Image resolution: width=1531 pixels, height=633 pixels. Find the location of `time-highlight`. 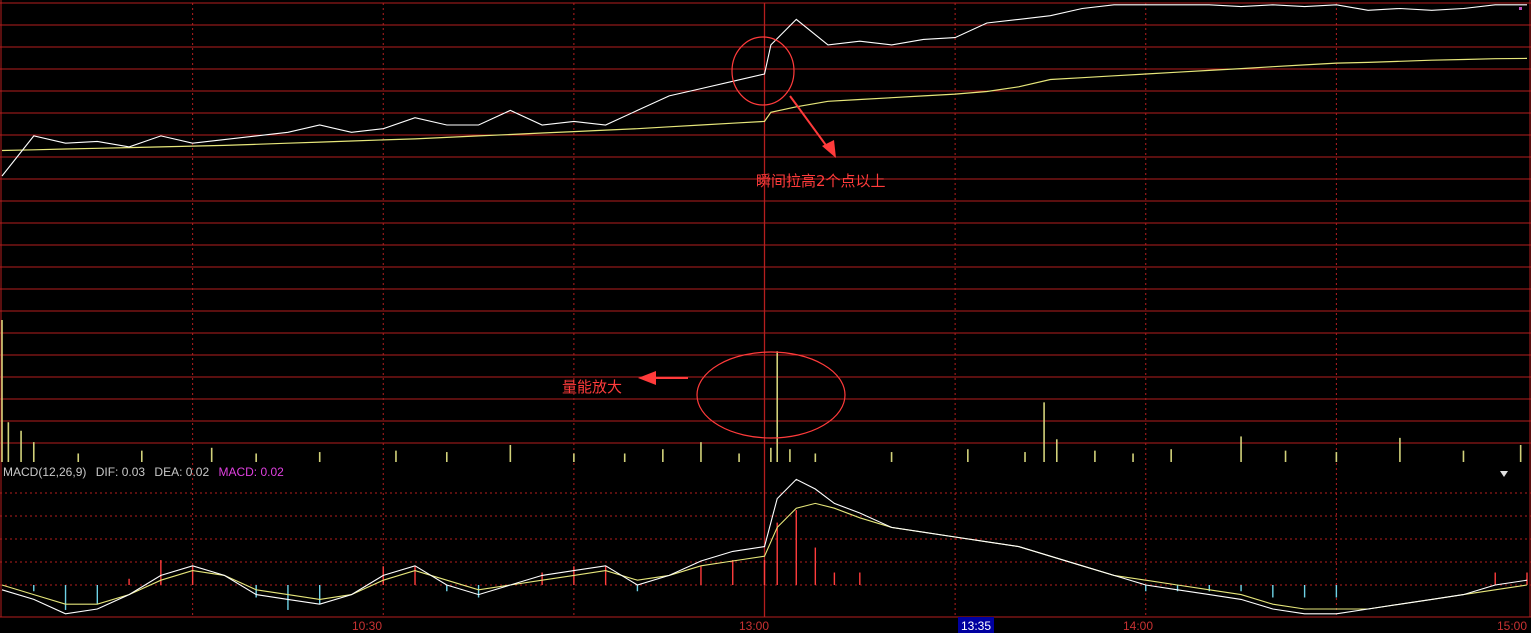

time-highlight is located at coordinates (976, 625).